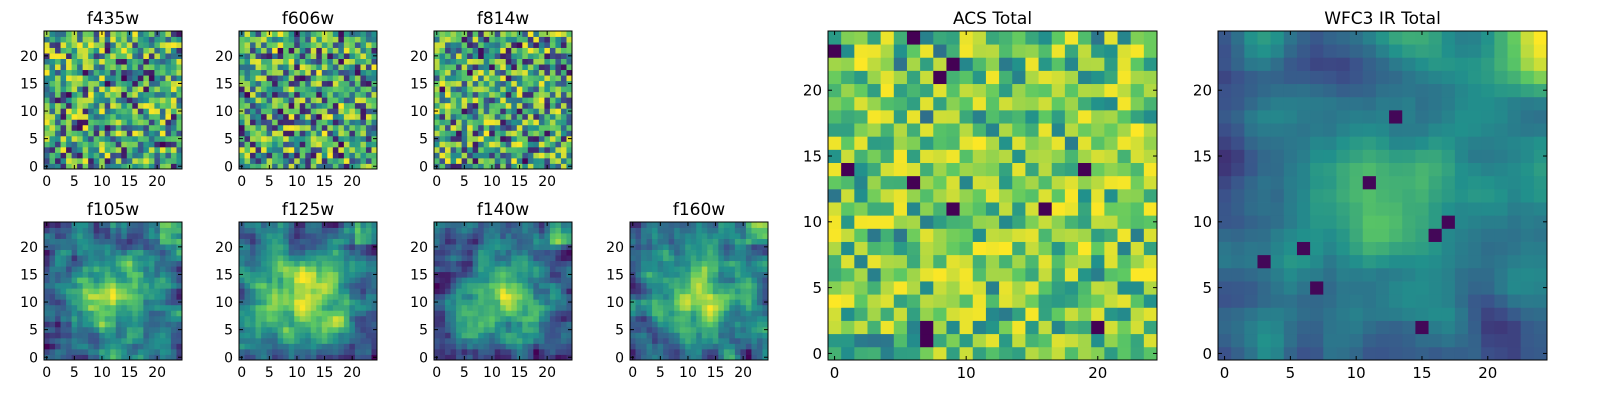 Image resolution: width=1600 pixels, height=400 pixels. What do you see at coordinates (615, 303) in the screenshot?
I see `y-tick-label: 10` at bounding box center [615, 303].